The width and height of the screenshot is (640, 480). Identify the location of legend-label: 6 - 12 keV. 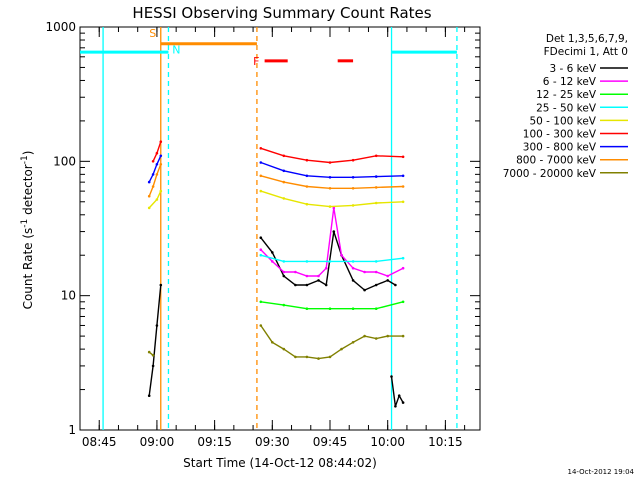
(570, 82).